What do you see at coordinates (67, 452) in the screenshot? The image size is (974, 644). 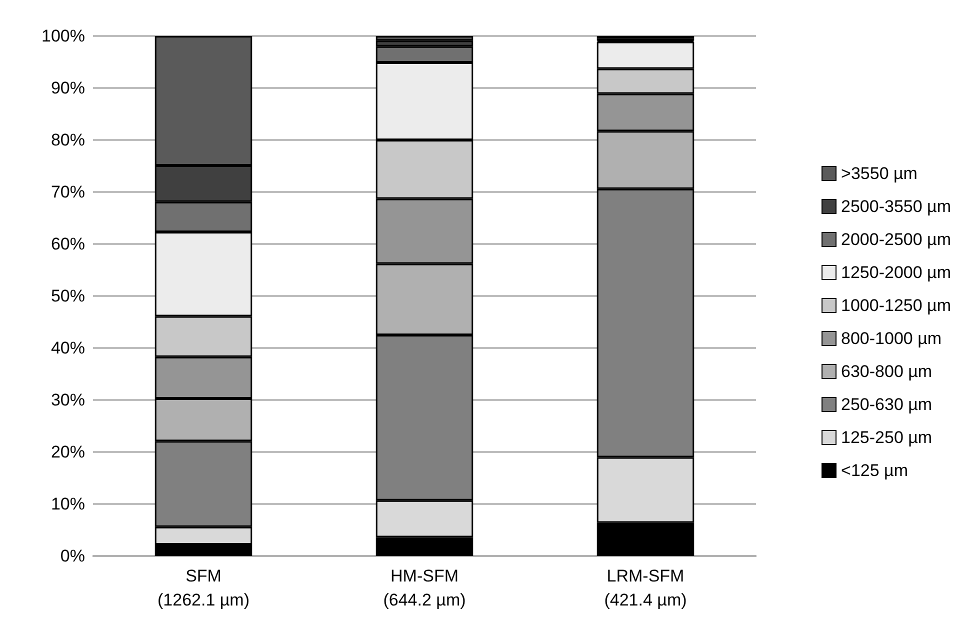 I see `y-tick-label: 20%` at bounding box center [67, 452].